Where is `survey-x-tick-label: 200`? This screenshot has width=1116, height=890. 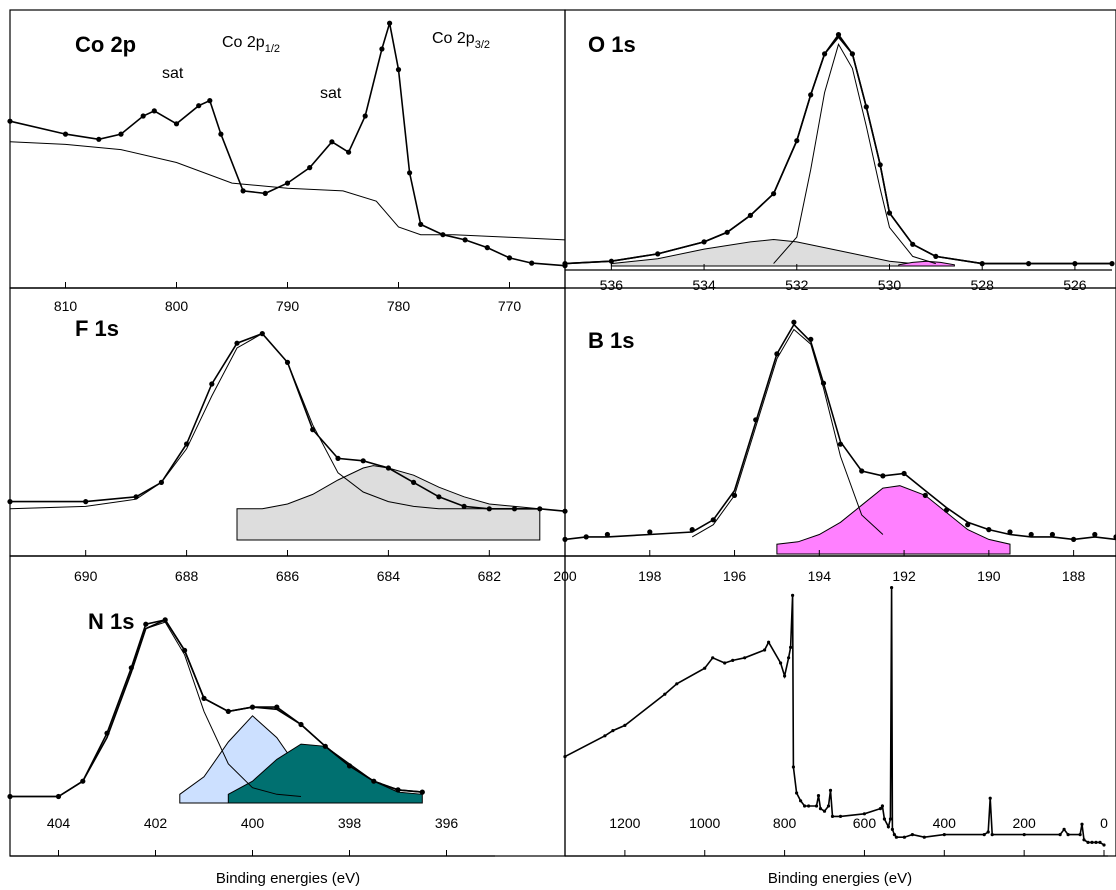
survey-x-tick-label: 200 is located at coordinates (1024, 823).